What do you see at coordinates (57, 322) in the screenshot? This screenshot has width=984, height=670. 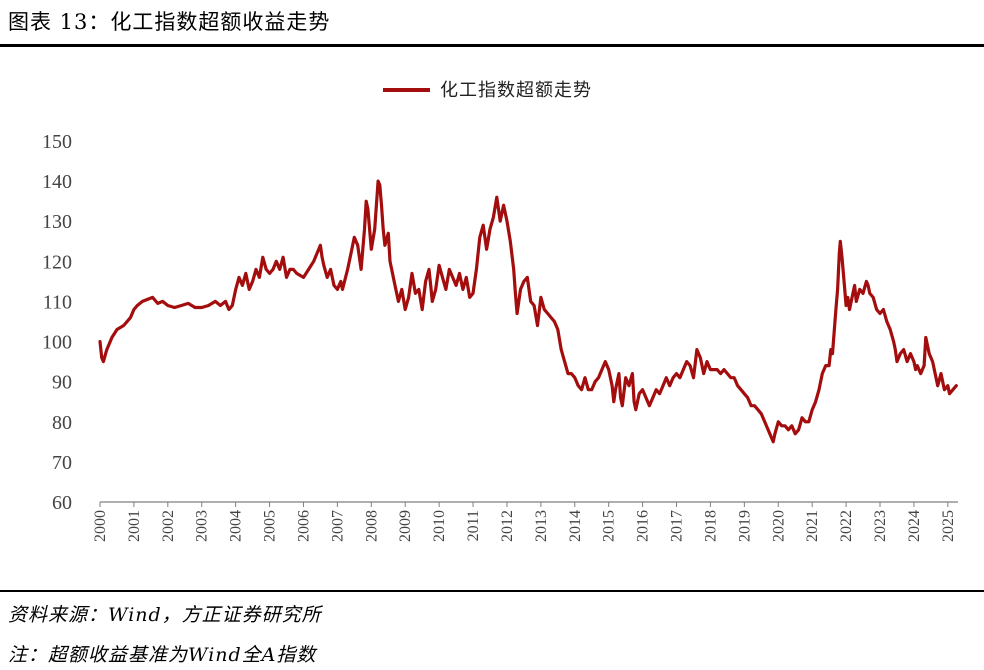 I see `y-axis-ticks: 60 70 80 90 100 110 120 130 140 150` at bounding box center [57, 322].